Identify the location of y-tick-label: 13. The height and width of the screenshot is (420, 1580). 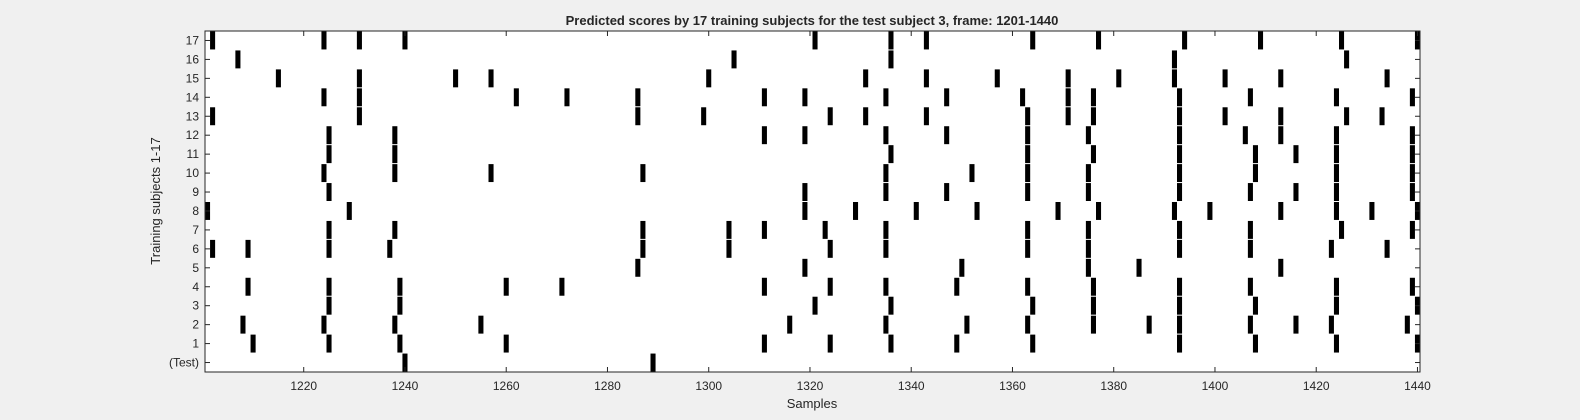
(193, 116).